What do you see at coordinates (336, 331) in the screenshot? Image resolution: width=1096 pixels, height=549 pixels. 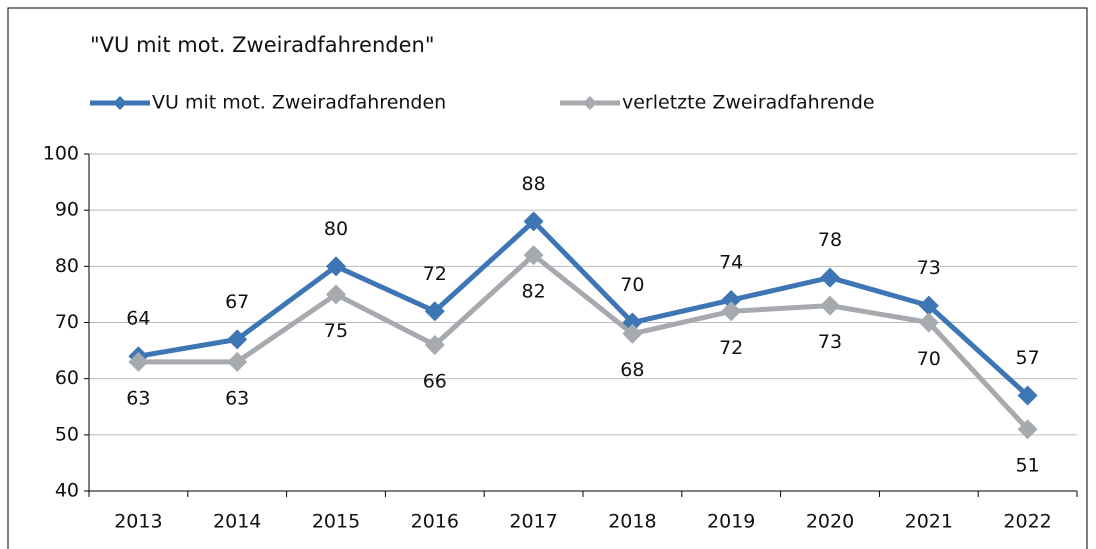 I see `data-label: 75` at bounding box center [336, 331].